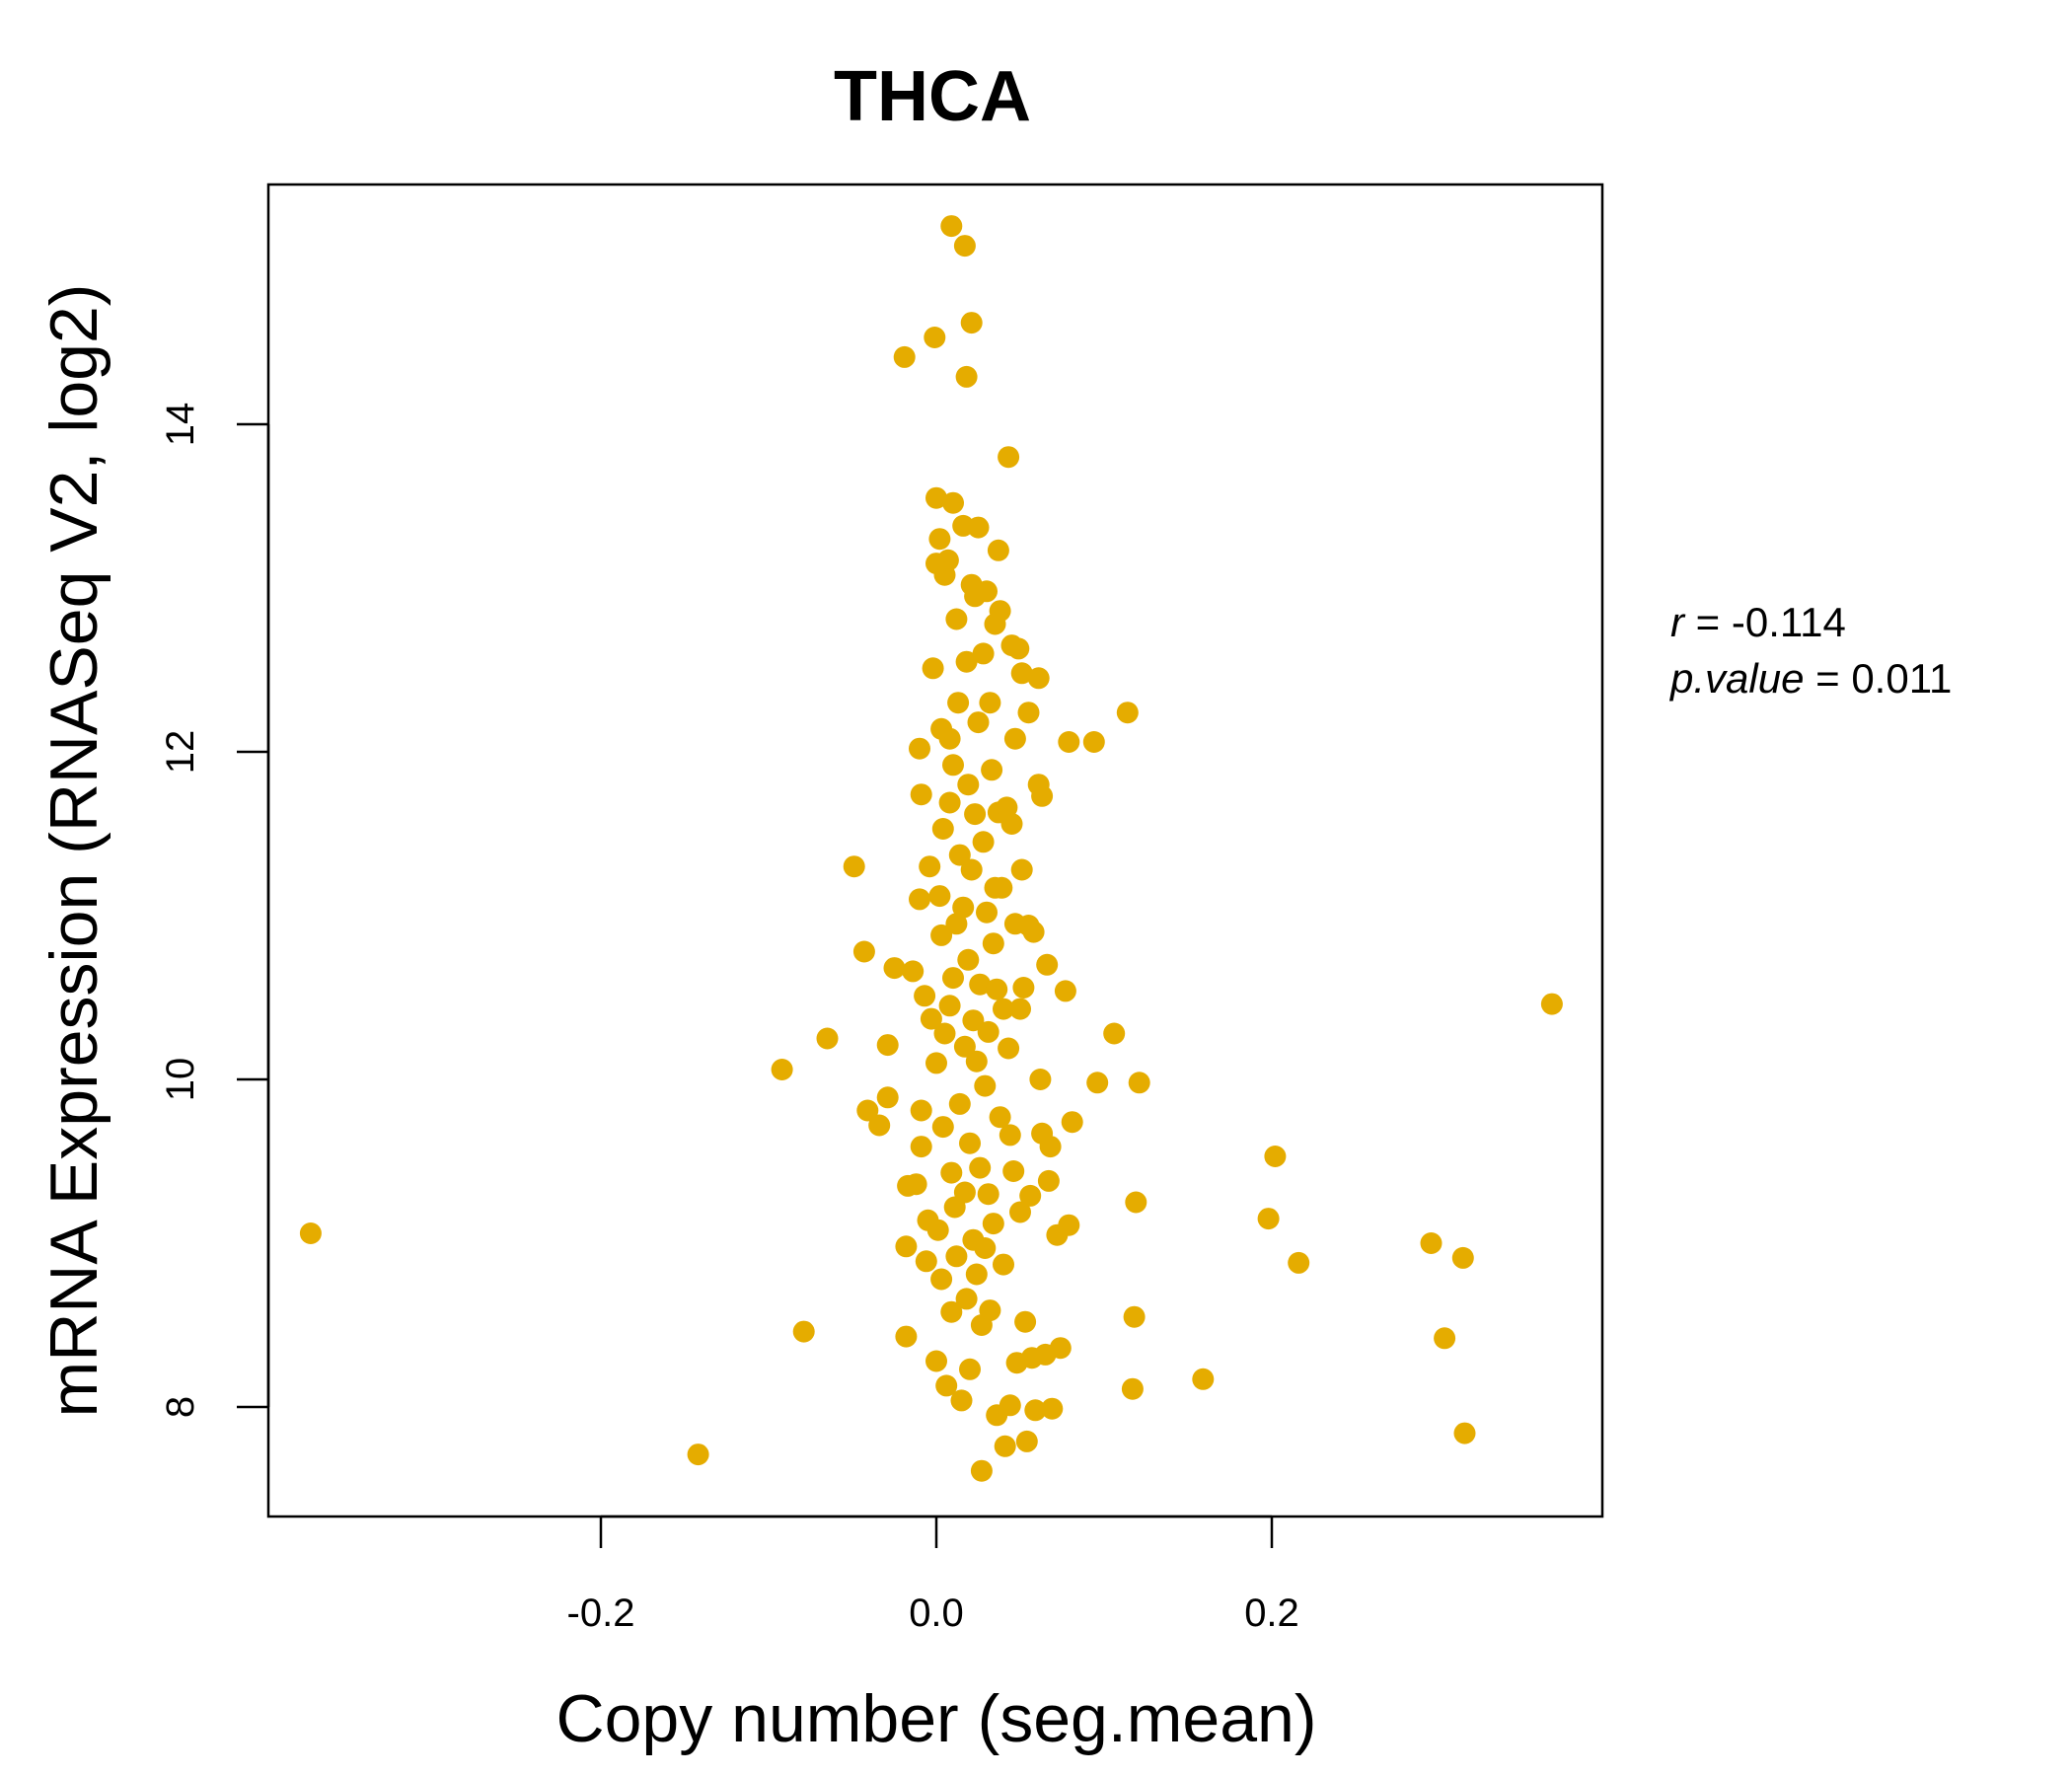 This screenshot has height=1776, width=2072. Describe the element at coordinates (215, 911) in the screenshot. I see `y-axis: 8 10 12 14` at that location.